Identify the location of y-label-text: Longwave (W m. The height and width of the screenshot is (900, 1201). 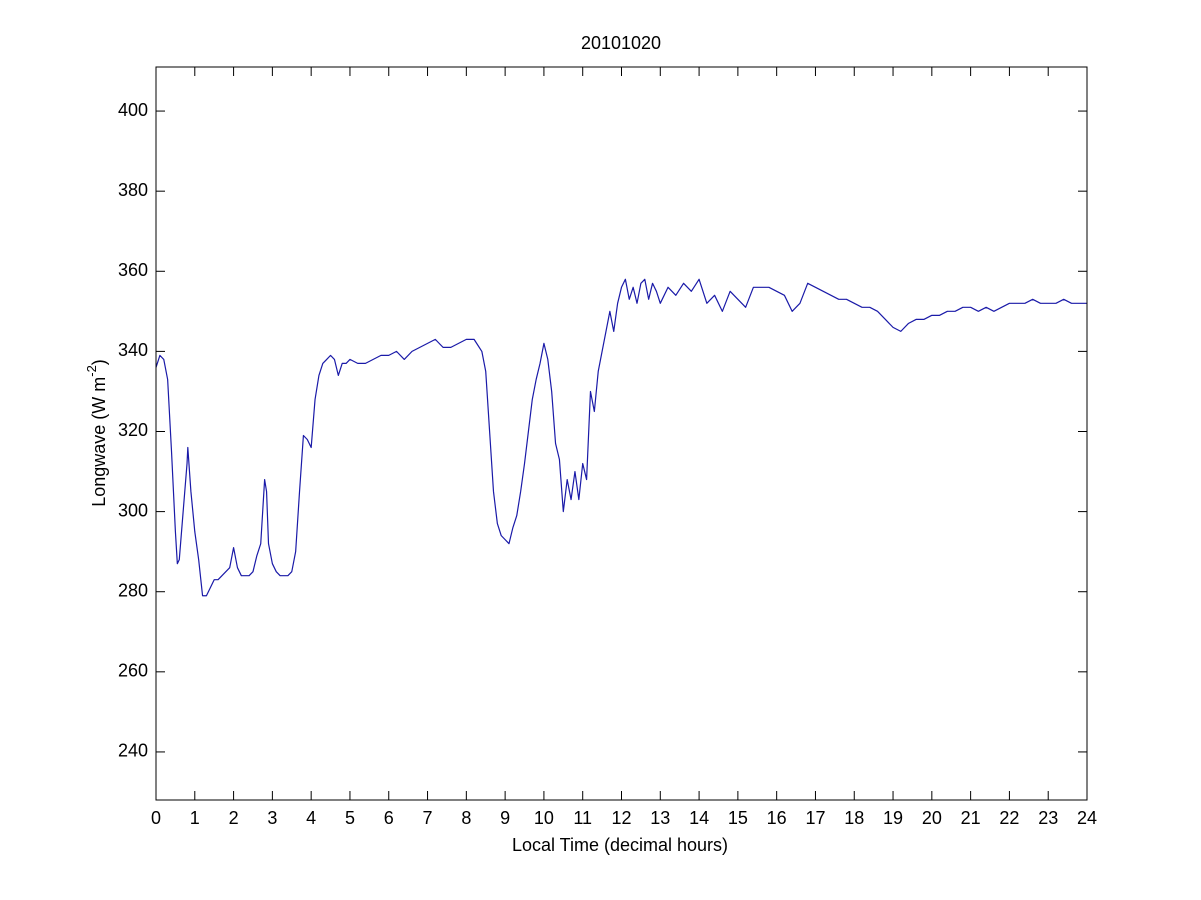
(99, 442).